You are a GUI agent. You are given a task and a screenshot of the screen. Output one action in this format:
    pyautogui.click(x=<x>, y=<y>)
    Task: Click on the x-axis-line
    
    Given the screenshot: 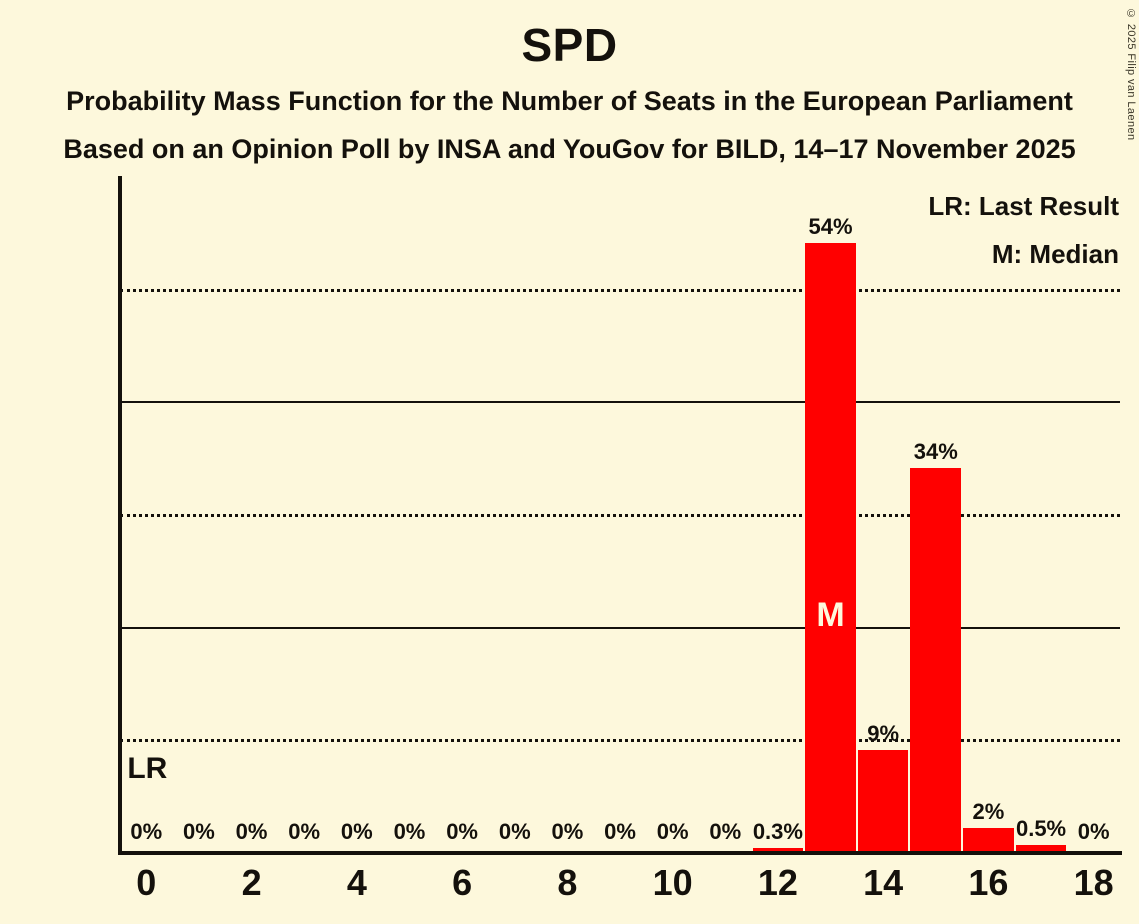 What is the action you would take?
    pyautogui.click(x=620, y=853)
    